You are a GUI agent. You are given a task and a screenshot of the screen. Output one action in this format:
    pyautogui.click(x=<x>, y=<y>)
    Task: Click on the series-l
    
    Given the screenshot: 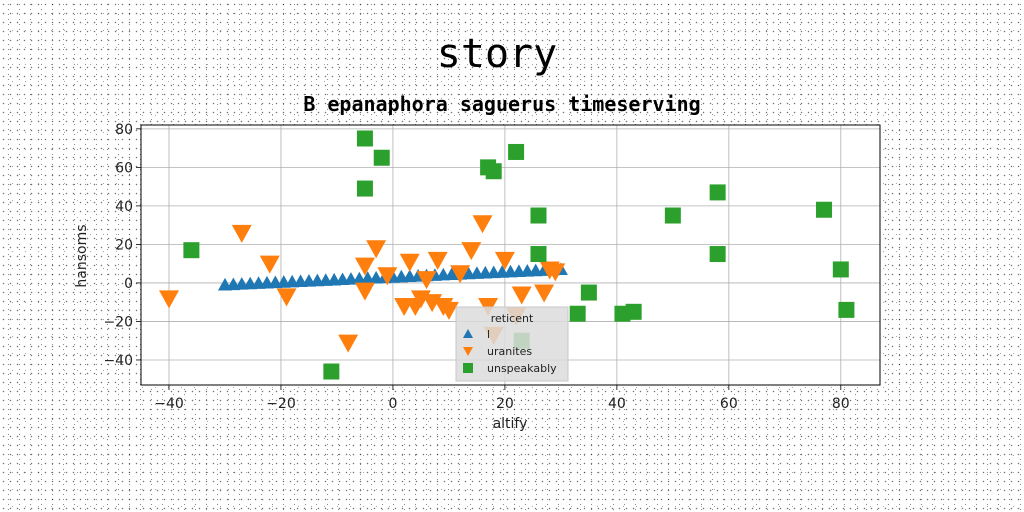 What is the action you would take?
    pyautogui.click(x=392, y=276)
    